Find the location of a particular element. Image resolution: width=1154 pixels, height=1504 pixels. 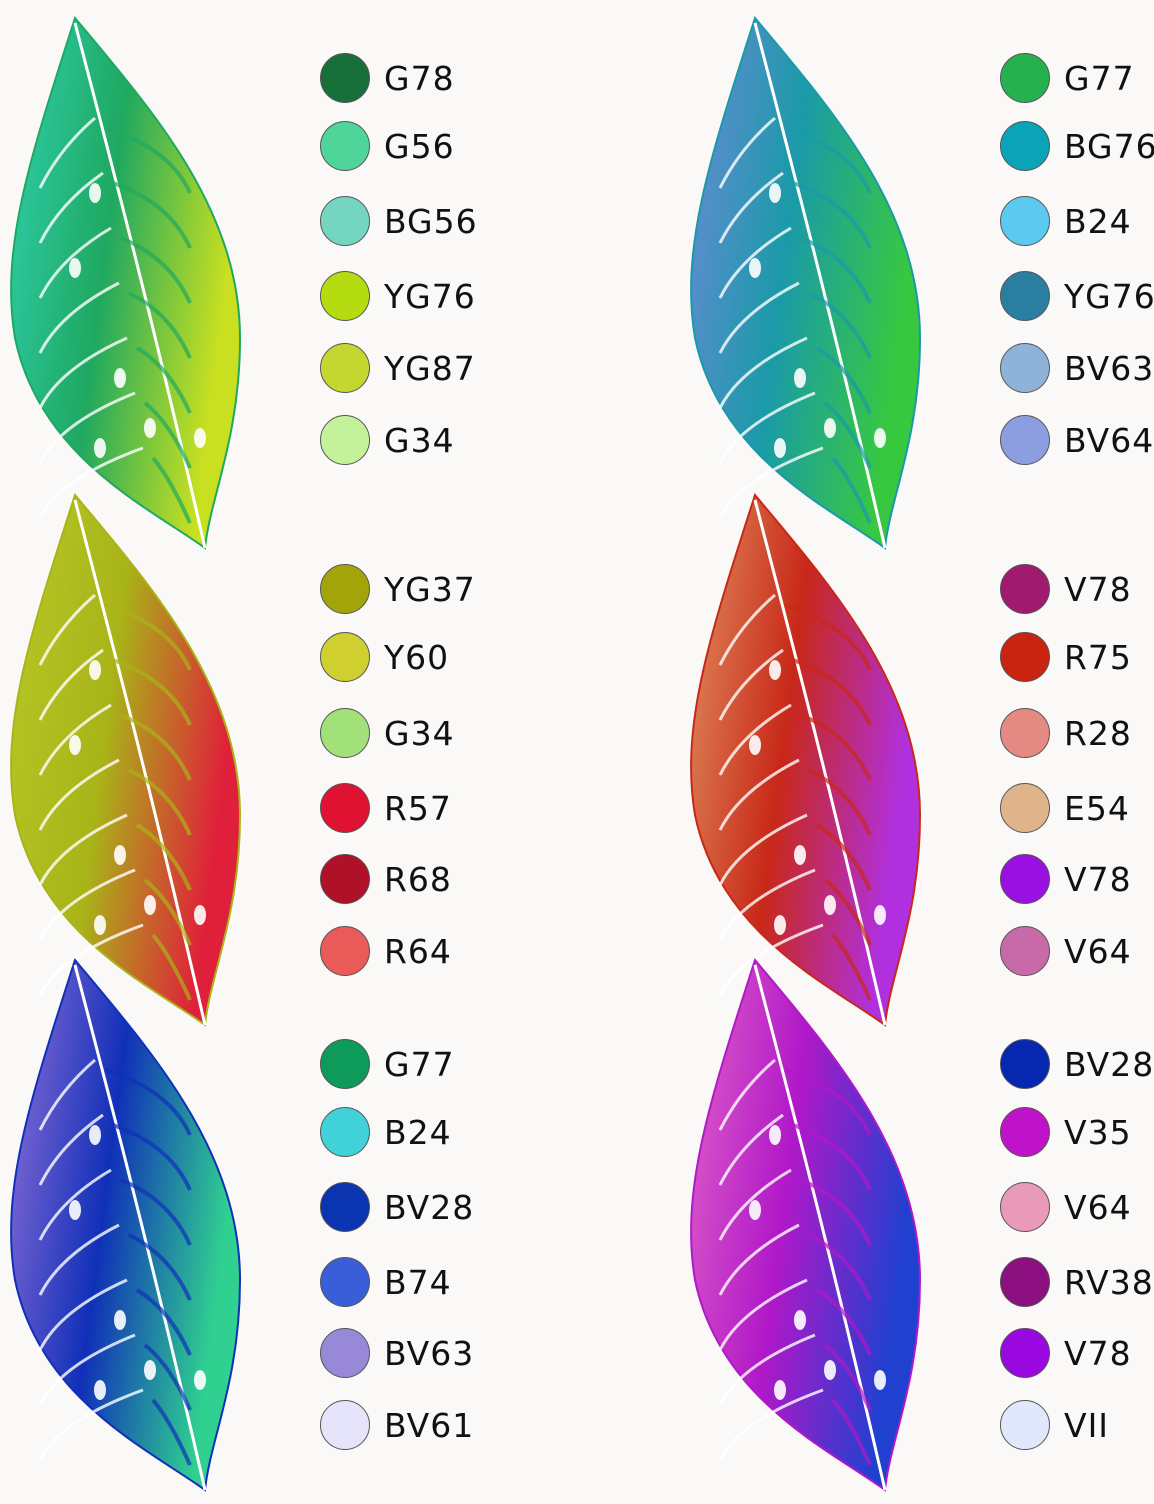

color-swatch: B74 is located at coordinates (386, 1282).